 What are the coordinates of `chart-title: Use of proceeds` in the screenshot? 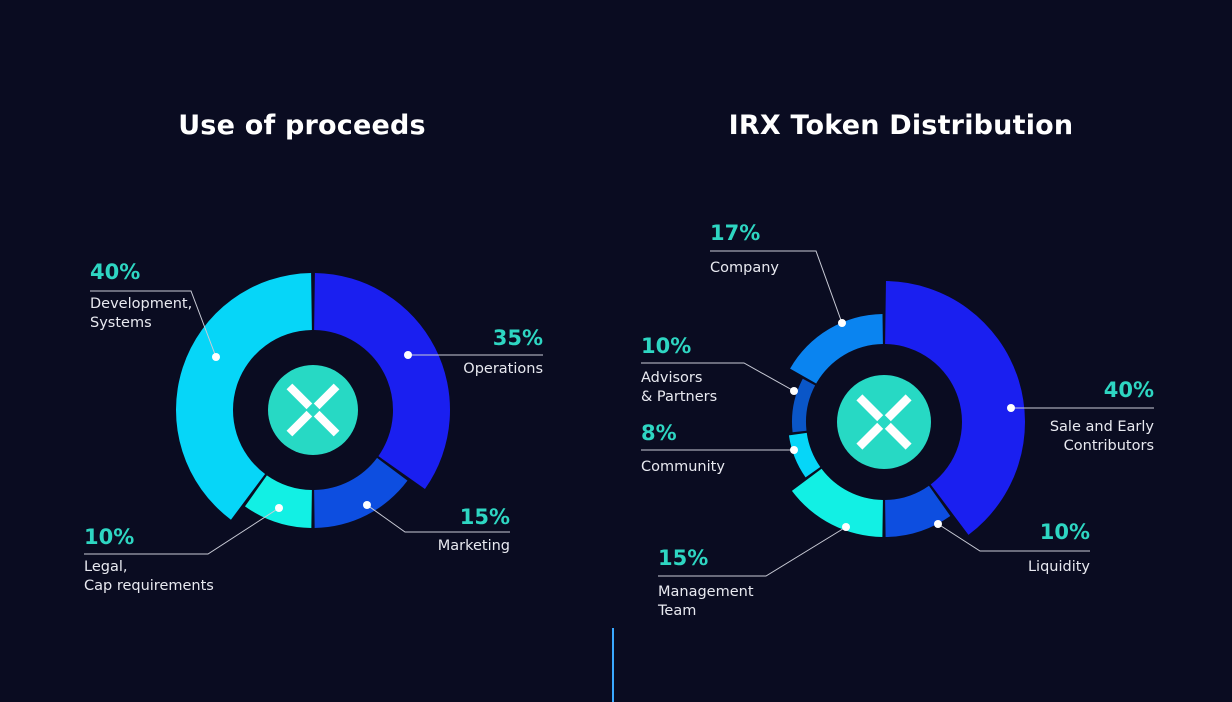 It's located at (302, 125).